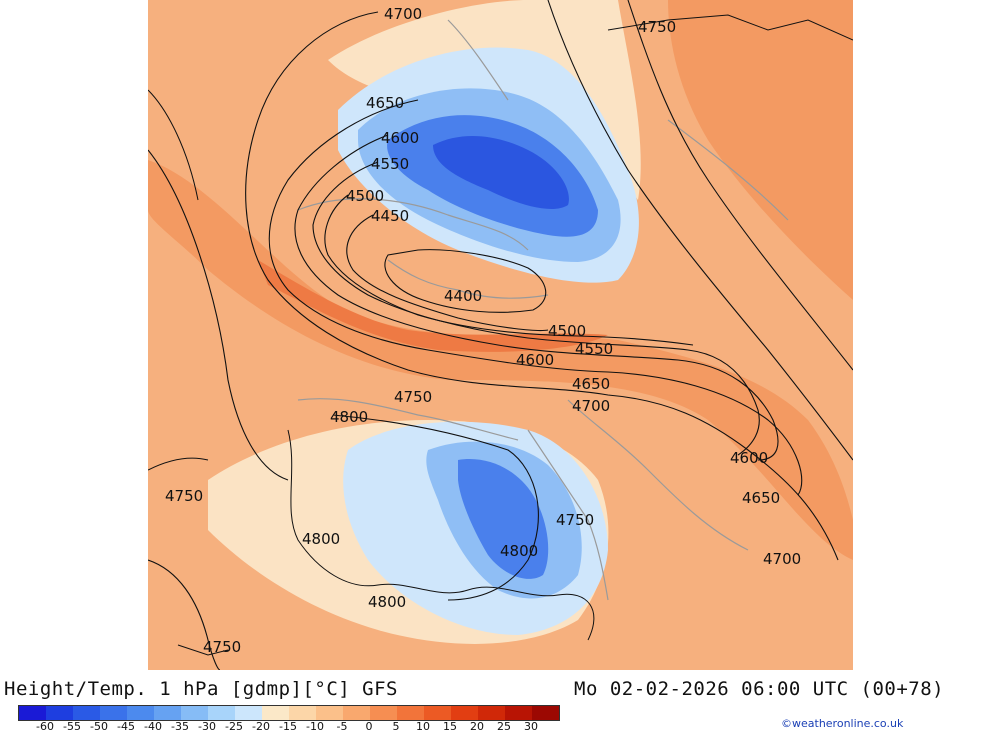 The image size is (1000, 734). I want to click on field-cold-north-core, so click(501, 172).